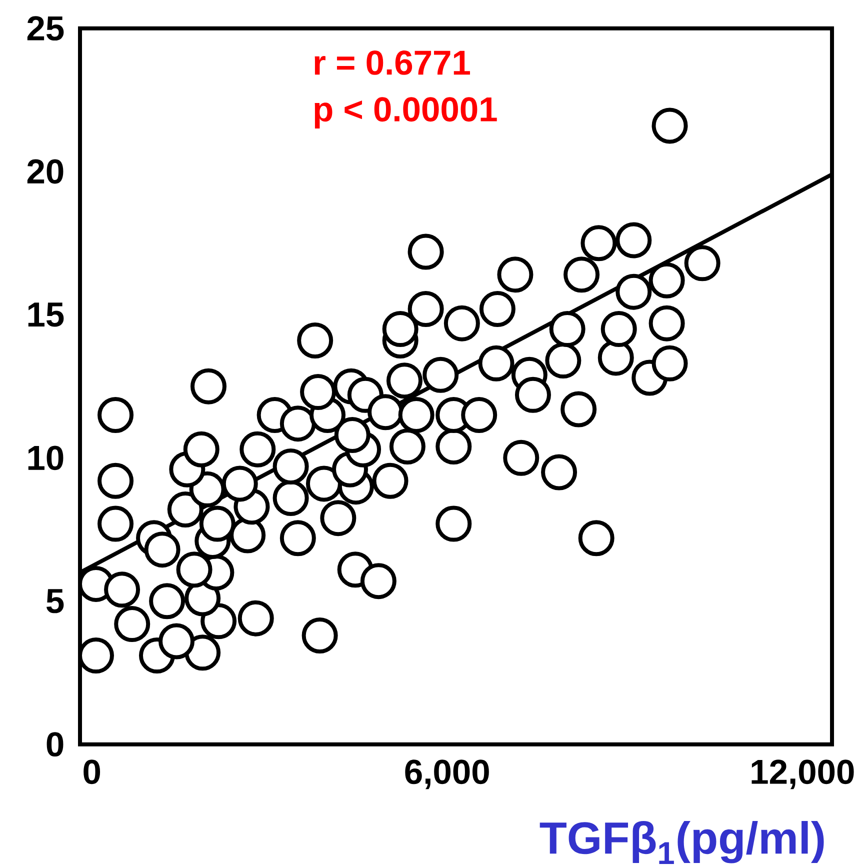 This screenshot has width=860, height=867. What do you see at coordinates (45, 171) in the screenshot?
I see `y-tick-label: 20` at bounding box center [45, 171].